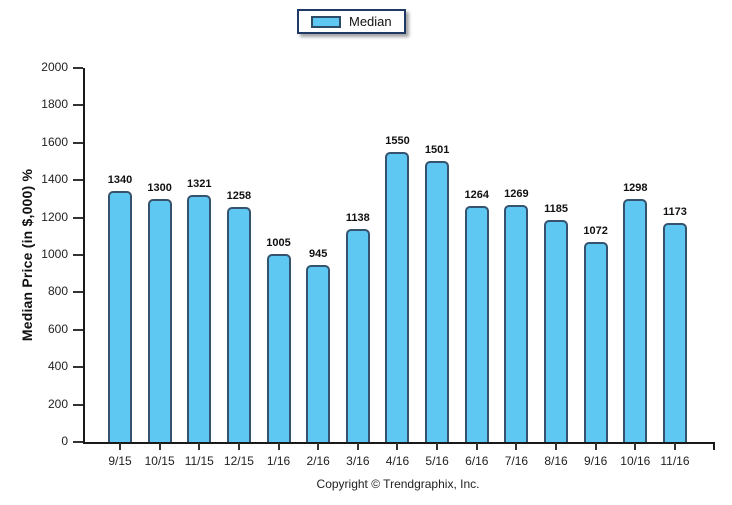 The image size is (732, 505). Describe the element at coordinates (238, 461) in the screenshot. I see `x-tick-label: 12/15` at that location.